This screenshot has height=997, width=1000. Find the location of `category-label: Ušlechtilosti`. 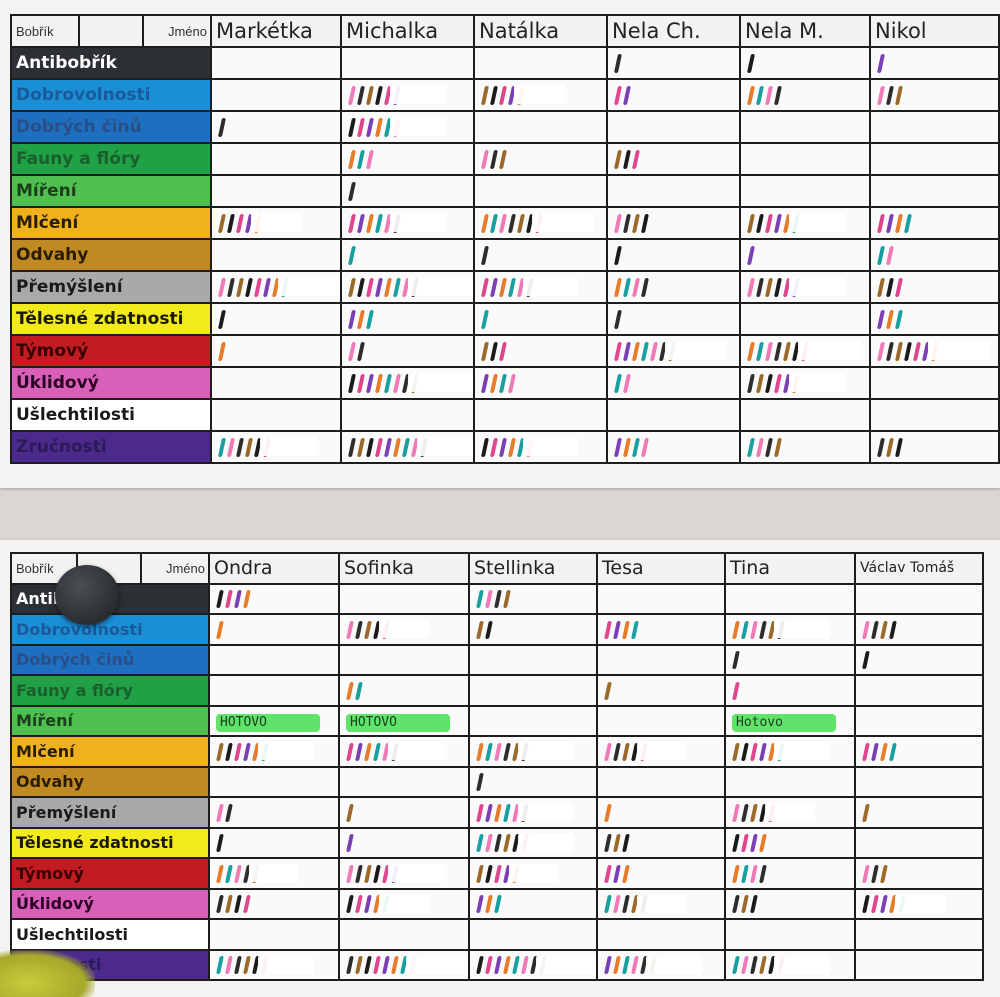

category-label: Ušlechtilosti is located at coordinates (111, 415).